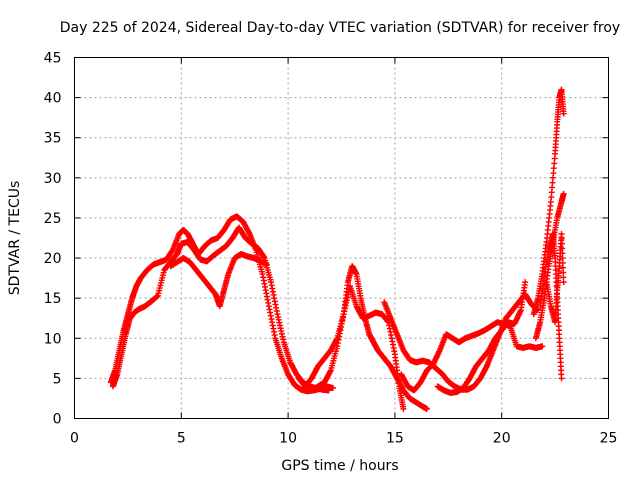 The image size is (640, 480). What do you see at coordinates (53, 139) in the screenshot?
I see `y-tick-label: 35` at bounding box center [53, 139].